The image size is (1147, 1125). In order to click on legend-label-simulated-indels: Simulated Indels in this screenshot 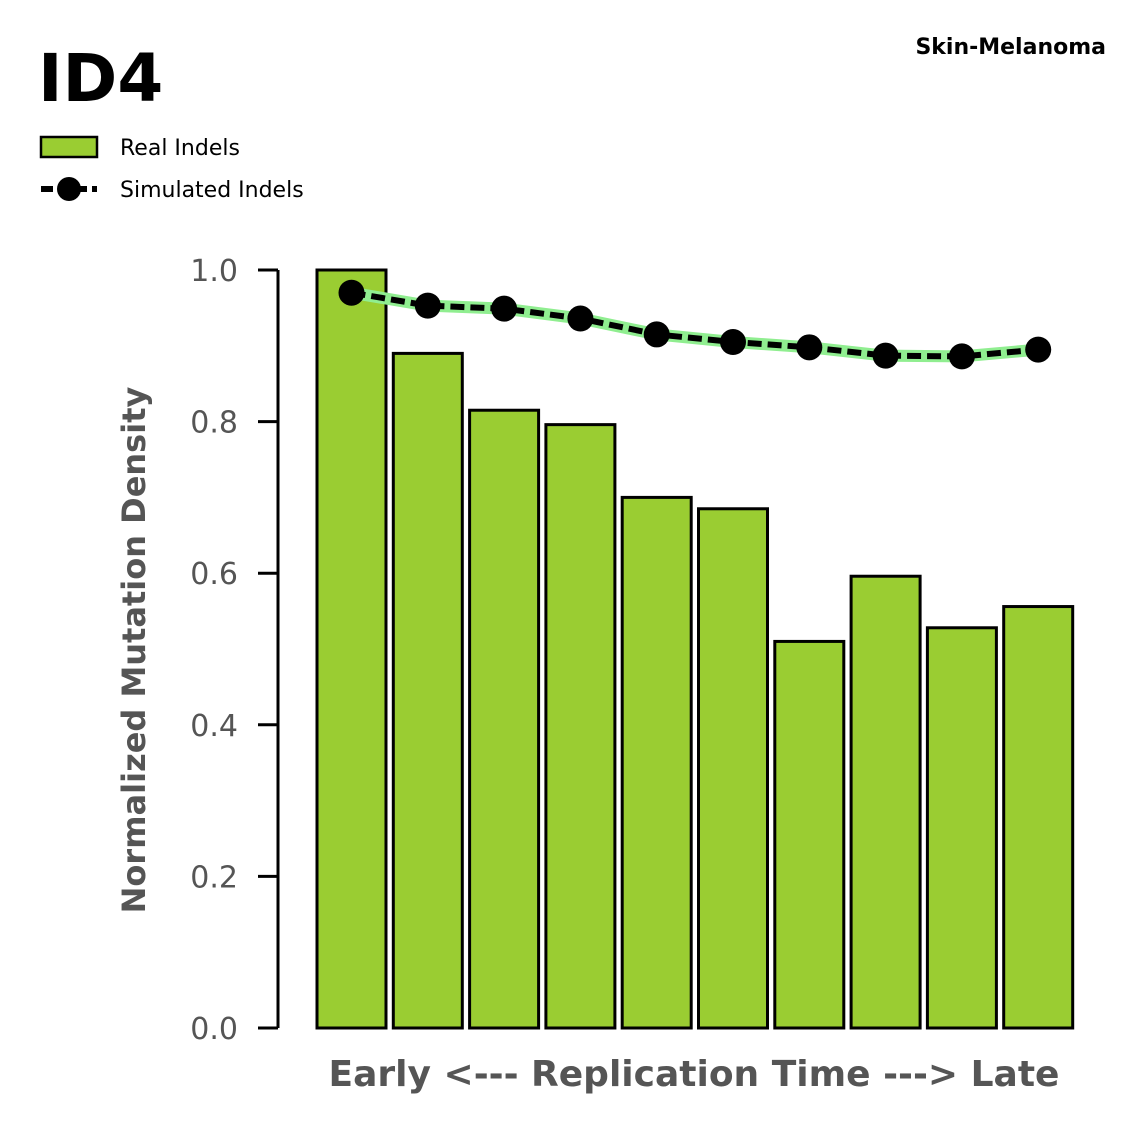, I will do `click(212, 190)`.